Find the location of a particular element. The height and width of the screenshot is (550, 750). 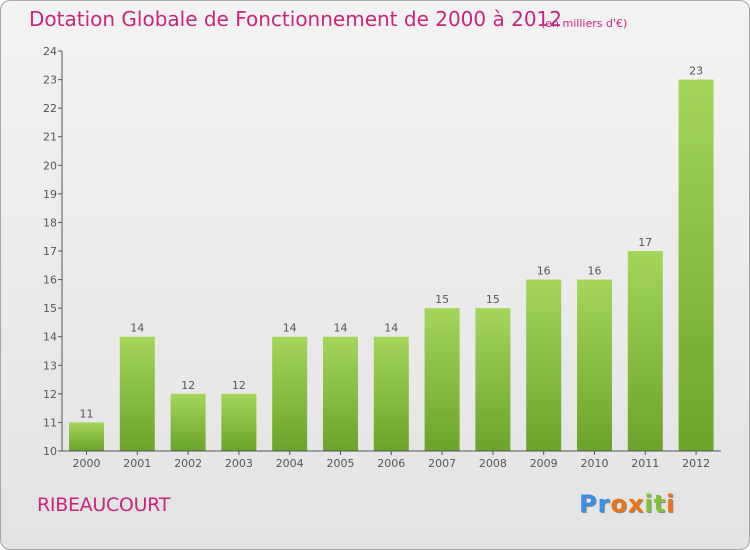

brand-letter: P is located at coordinates (588, 504).